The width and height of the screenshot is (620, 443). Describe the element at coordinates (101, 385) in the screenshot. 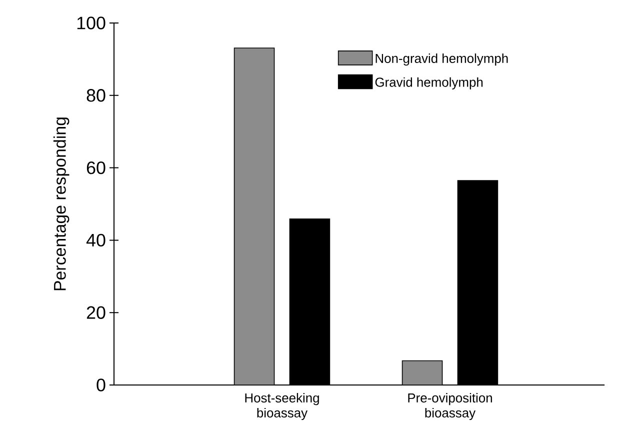

I see `y-tick-label: 0` at that location.